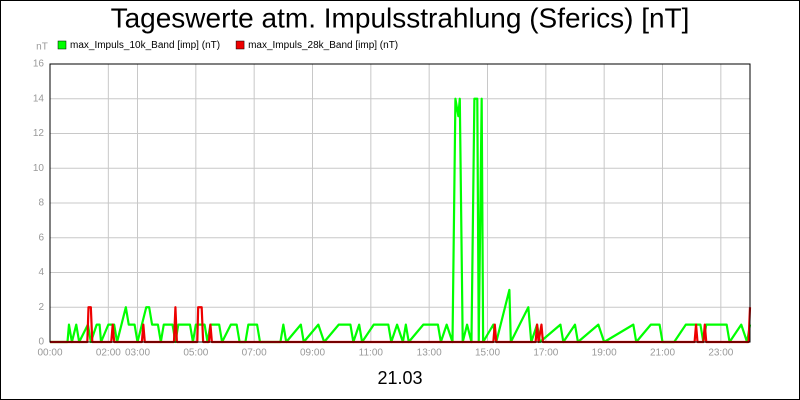  What do you see at coordinates (145, 45) in the screenshot?
I see `legend-label: max_Impuls_10k_Band [imp] (nT)` at bounding box center [145, 45].